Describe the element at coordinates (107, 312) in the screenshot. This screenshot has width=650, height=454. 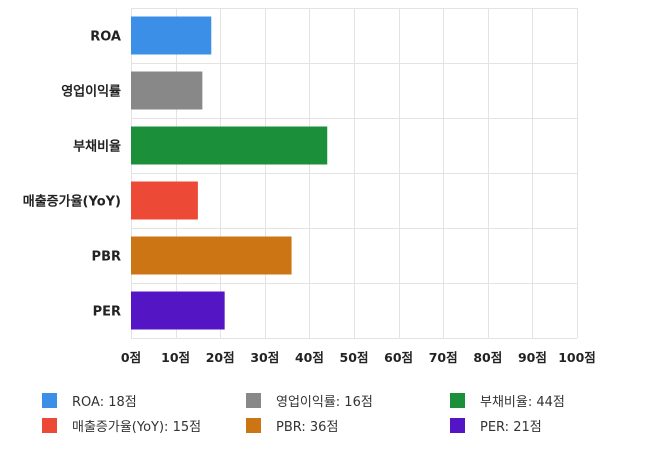
I see `category-label: PER` at that location.